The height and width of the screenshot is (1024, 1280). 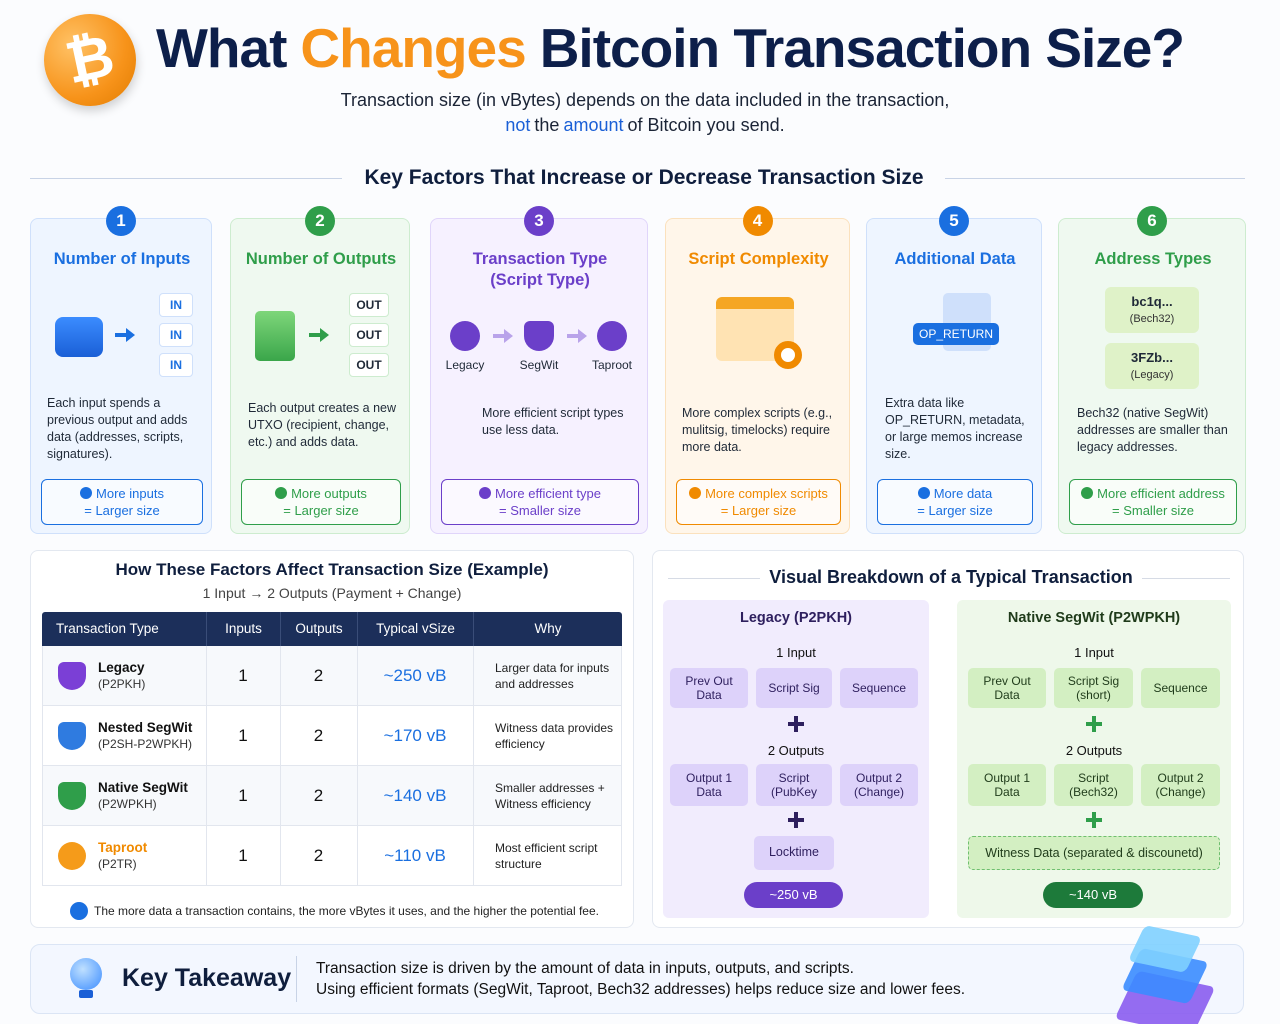 I want to click on script-type-label: Taproot, so click(x=612, y=365).